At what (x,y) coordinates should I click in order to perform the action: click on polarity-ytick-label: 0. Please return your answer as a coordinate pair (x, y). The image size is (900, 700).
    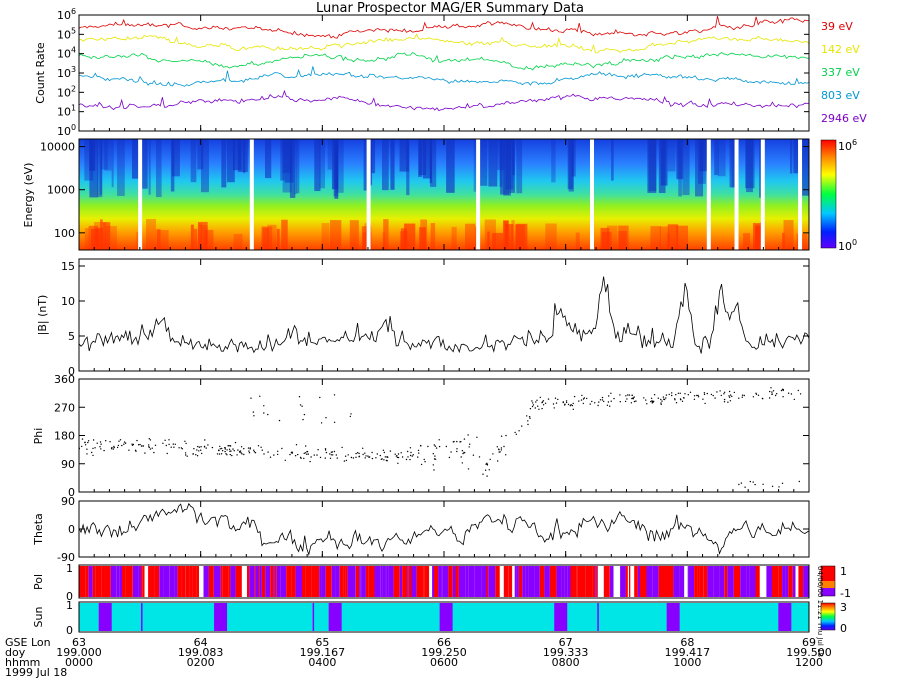
    Looking at the image, I should click on (69, 596).